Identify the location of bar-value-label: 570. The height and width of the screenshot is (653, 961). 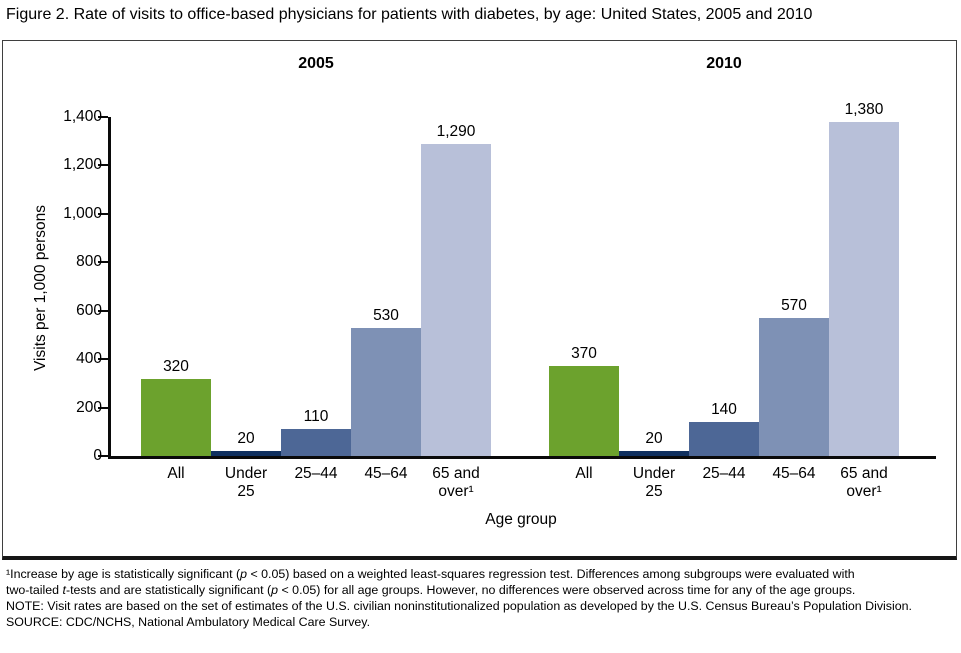
(794, 305).